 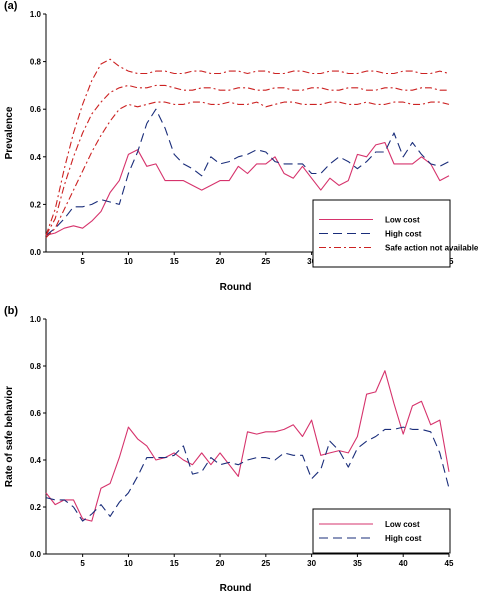 What do you see at coordinates (381, 531) in the screenshot?
I see `legend-box` at bounding box center [381, 531].